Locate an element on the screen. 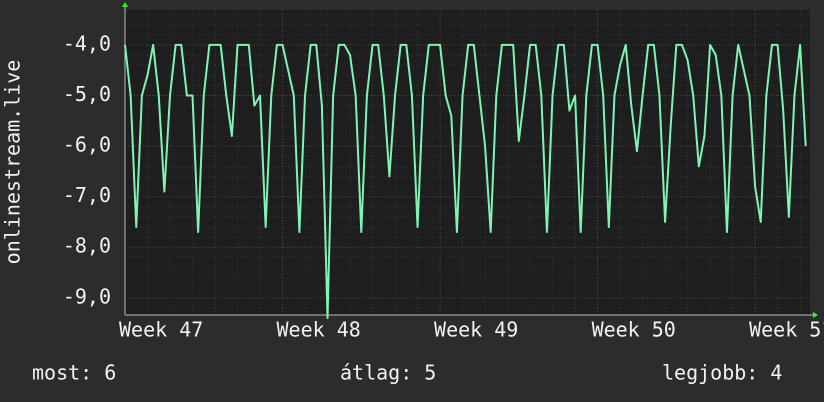 The height and width of the screenshot is (402, 824). stats: most: 6 átlag: 5 legjobb: 4 is located at coordinates (407, 373).